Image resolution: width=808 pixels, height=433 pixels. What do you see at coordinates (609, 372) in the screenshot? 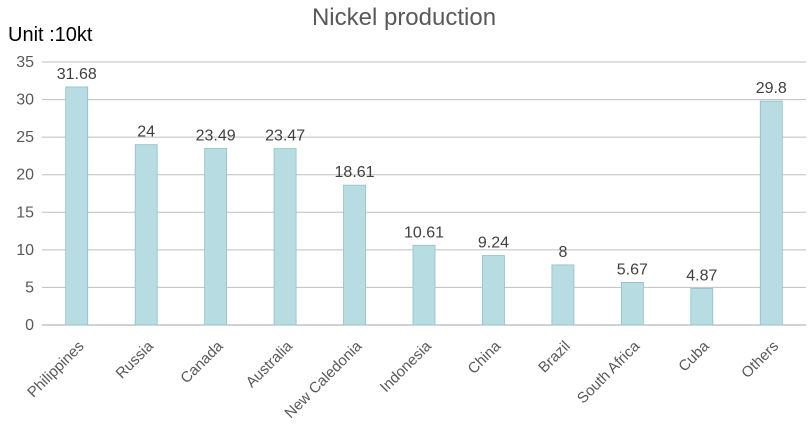
I see `x-tick-label: South Africa` at bounding box center [609, 372].